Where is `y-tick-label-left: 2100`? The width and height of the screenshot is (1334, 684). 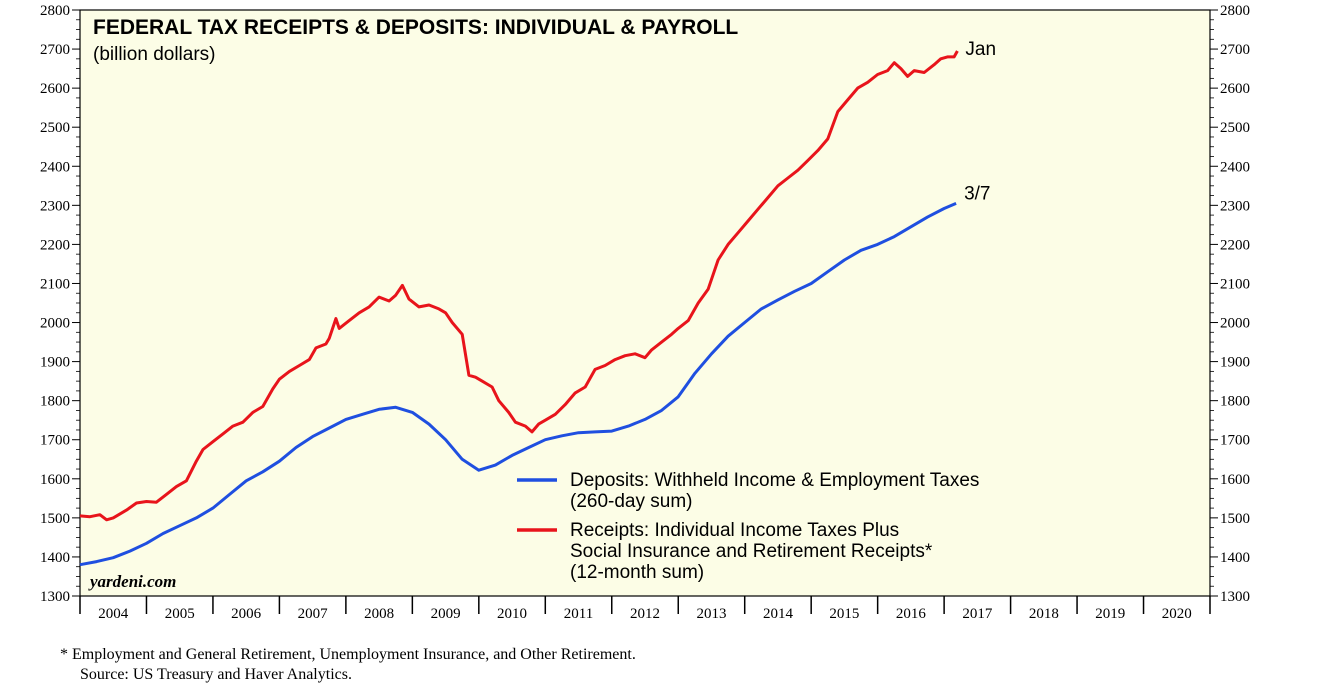
y-tick-label-left: 2100 is located at coordinates (55, 284).